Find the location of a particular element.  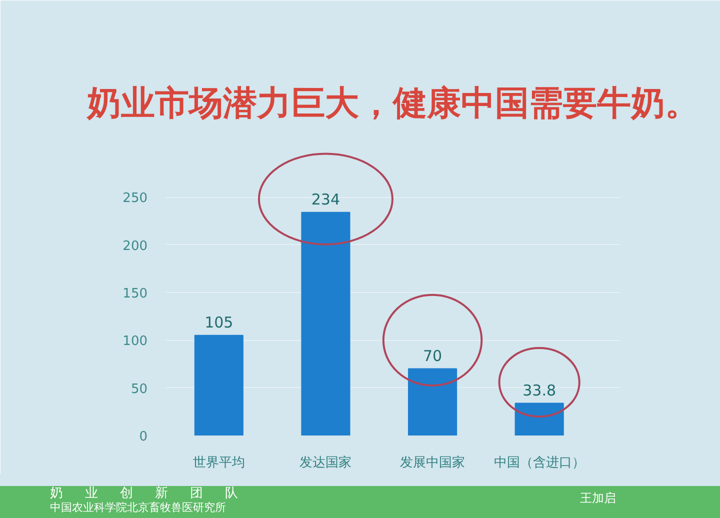

y-tick-label: 200 is located at coordinates (135, 246).